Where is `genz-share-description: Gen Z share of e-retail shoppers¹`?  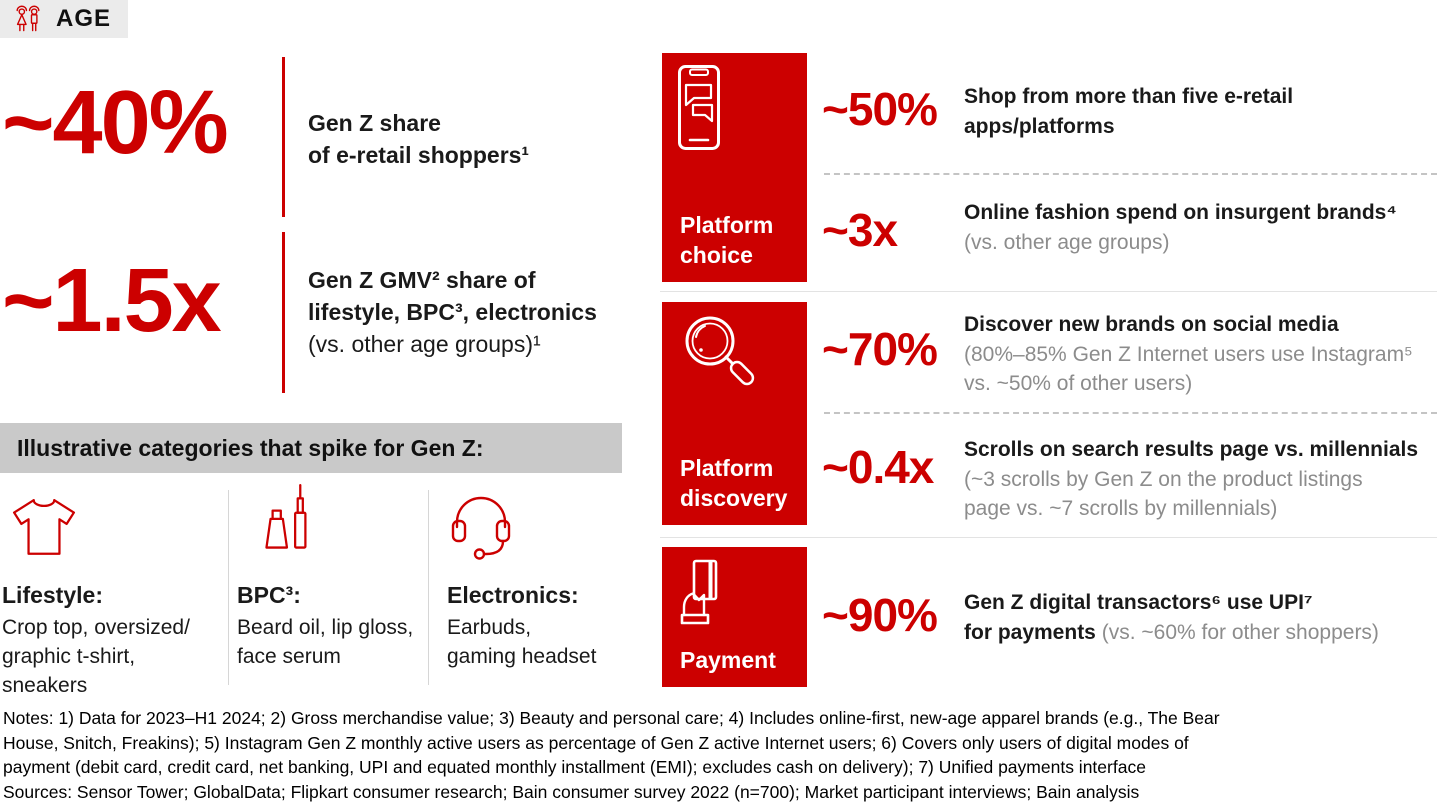
genz-share-description: Gen Z share of e-retail shoppers¹ is located at coordinates (419, 139).